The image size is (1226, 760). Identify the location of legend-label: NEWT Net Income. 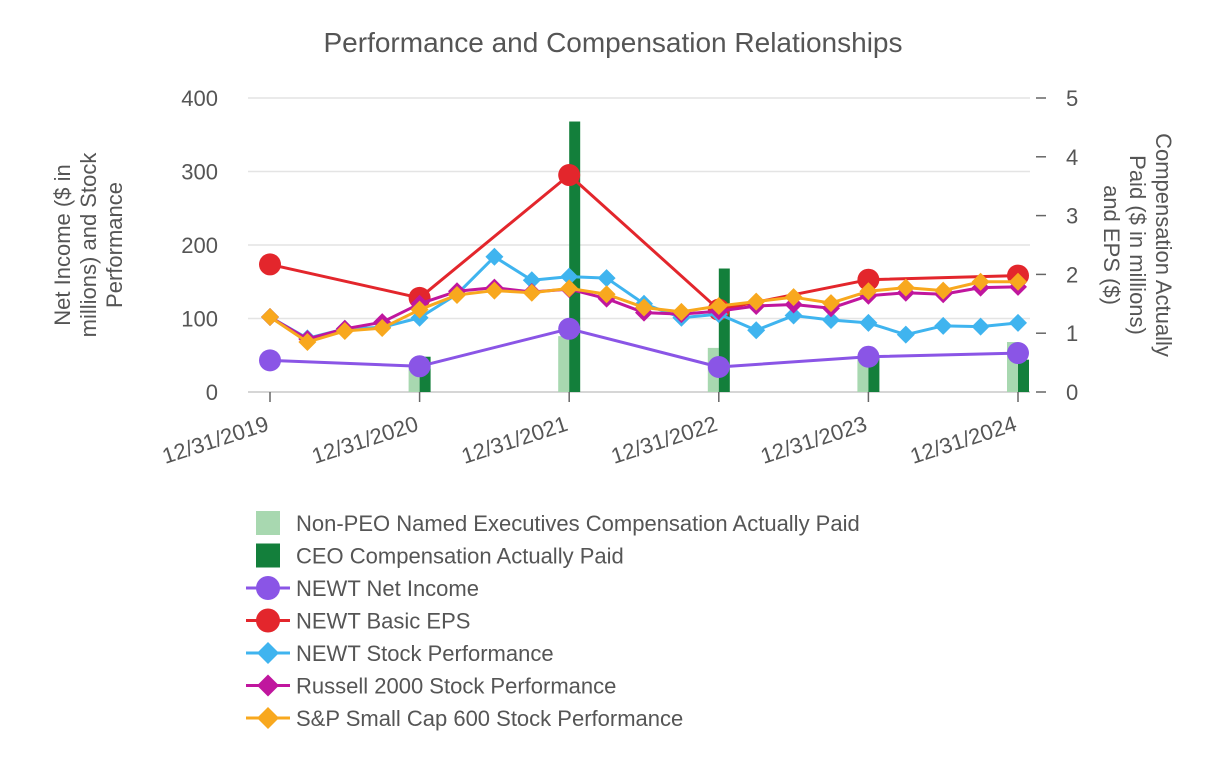
(387, 588).